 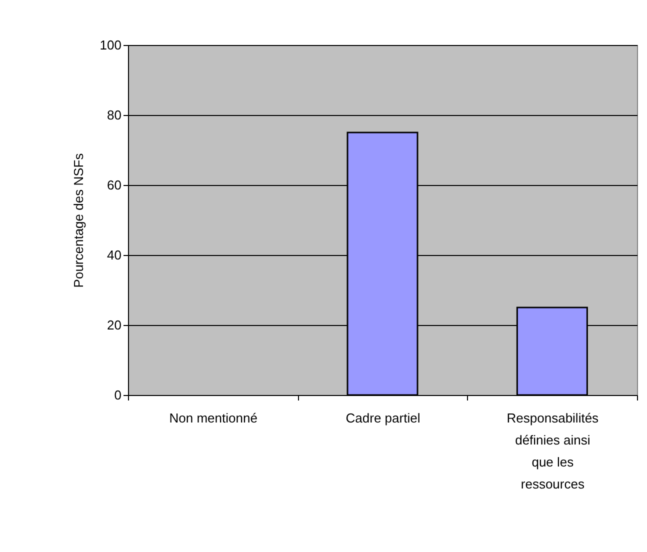 What do you see at coordinates (383, 418) in the screenshot?
I see `x-tick-label: Cadre partiel` at bounding box center [383, 418].